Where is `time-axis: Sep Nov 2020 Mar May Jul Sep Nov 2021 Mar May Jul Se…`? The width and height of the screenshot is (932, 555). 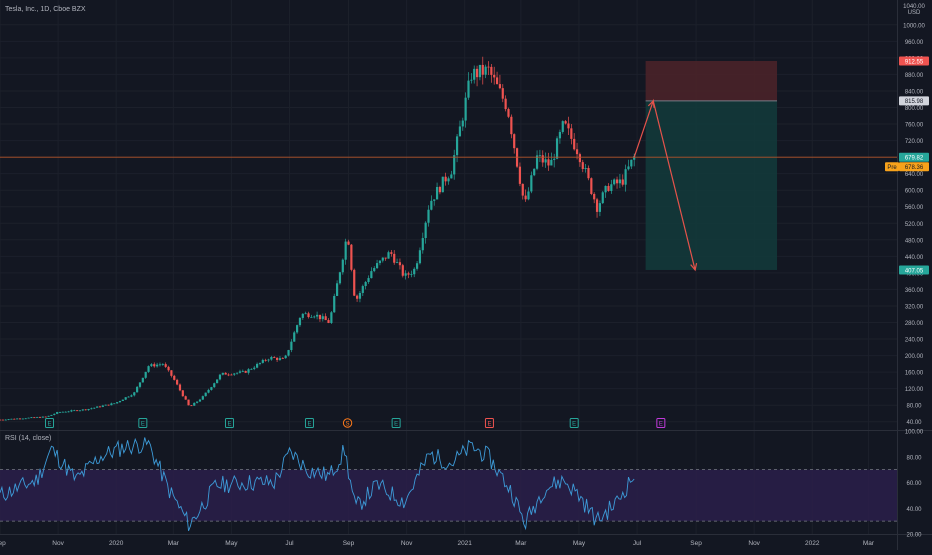
time-axis: Sep Nov 2020 Mar May Jul Sep Nov 2021 Mar May Jul Se… is located at coordinates (437, 543).